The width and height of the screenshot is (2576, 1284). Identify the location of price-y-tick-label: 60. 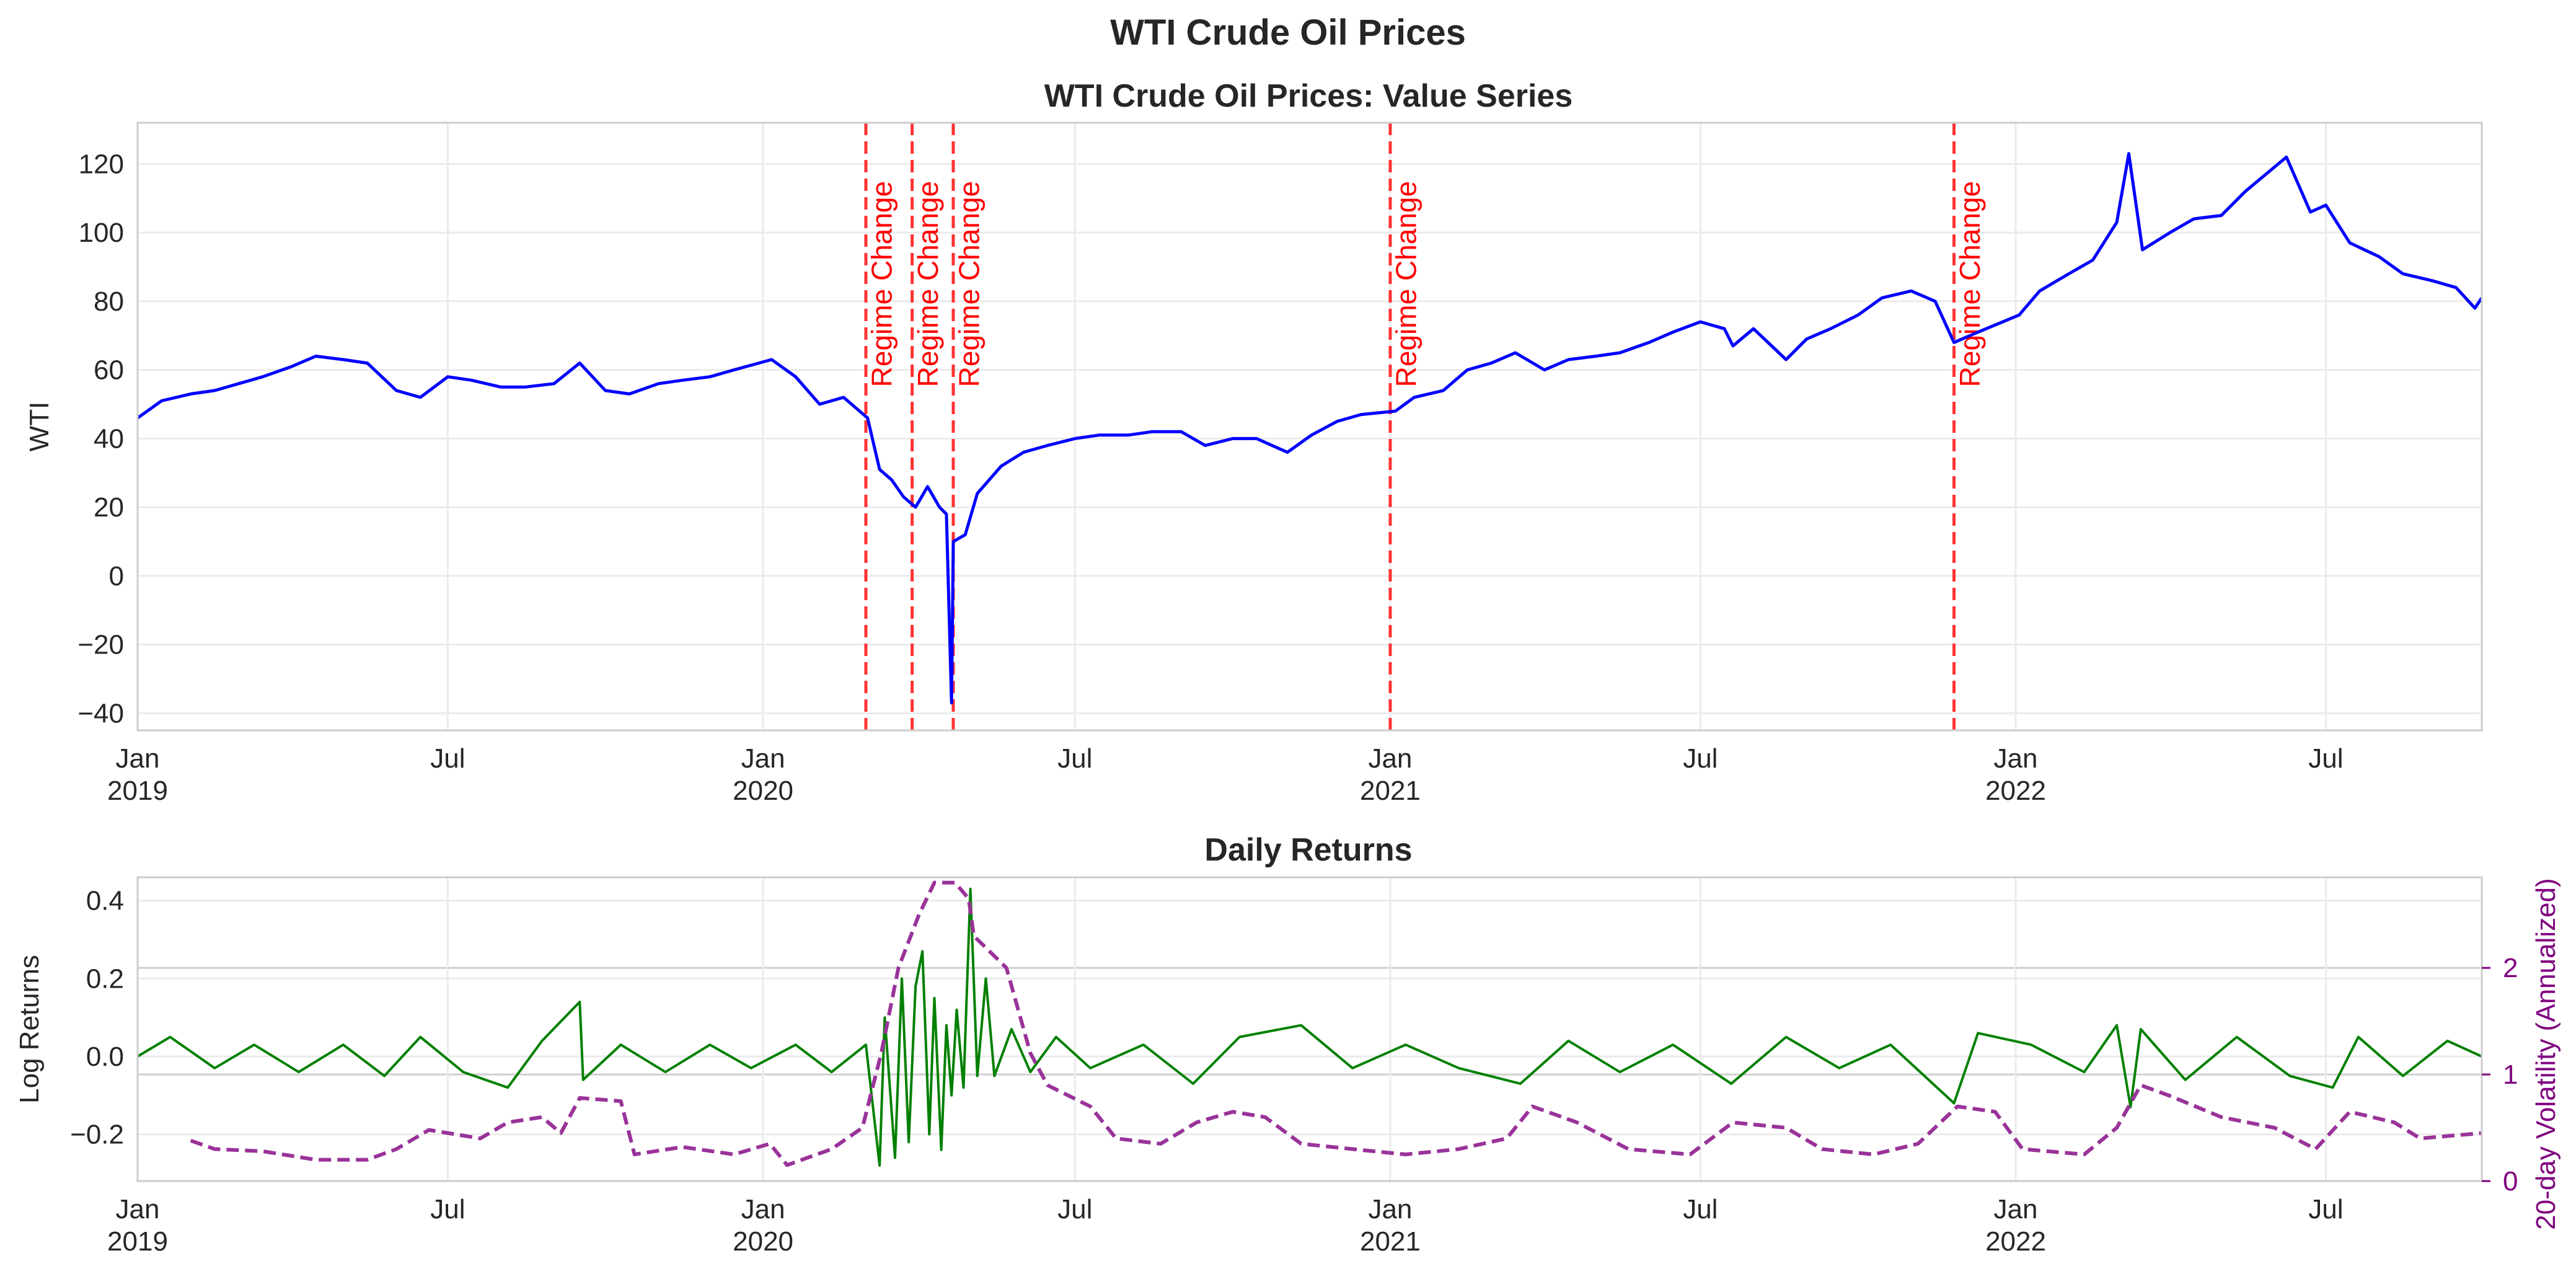
(109, 370).